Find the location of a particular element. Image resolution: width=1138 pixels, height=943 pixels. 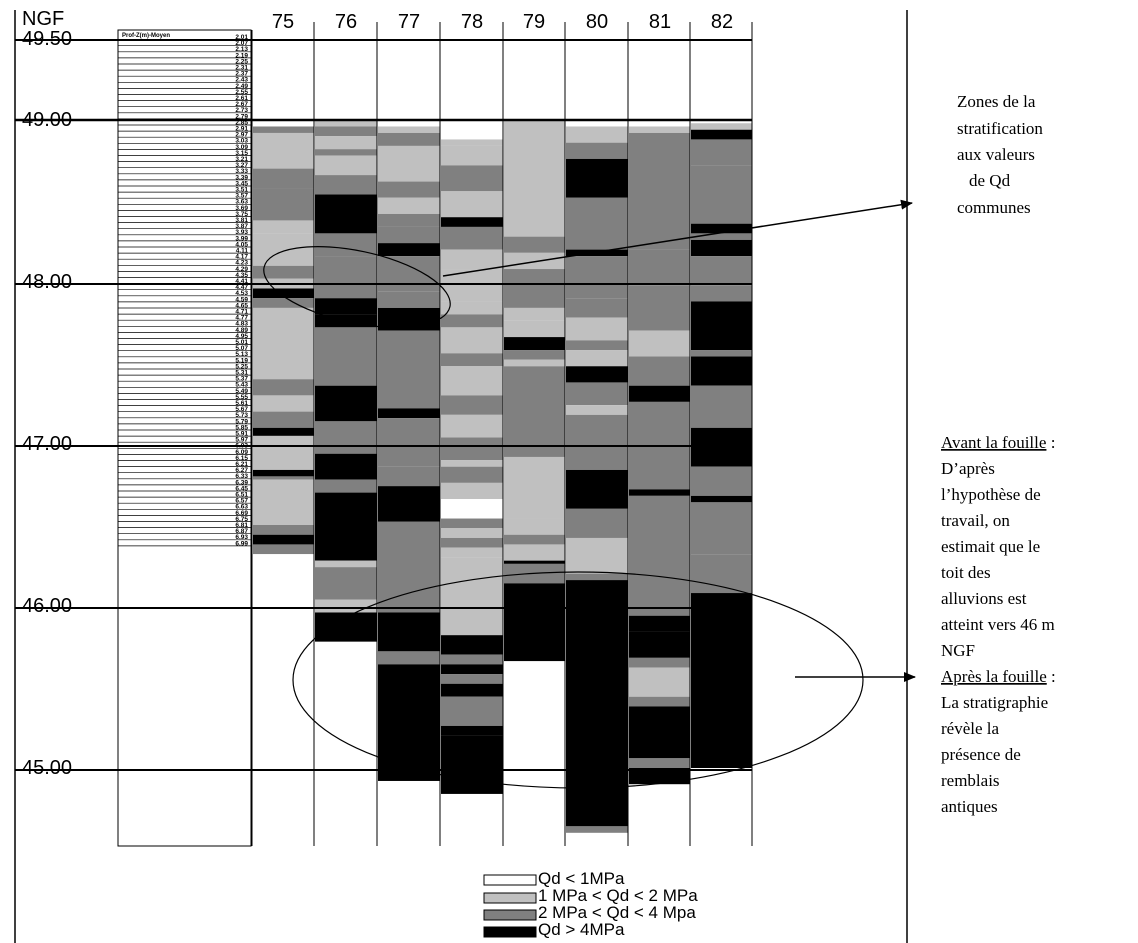

depth-value: 6.45 is located at coordinates (241, 488).